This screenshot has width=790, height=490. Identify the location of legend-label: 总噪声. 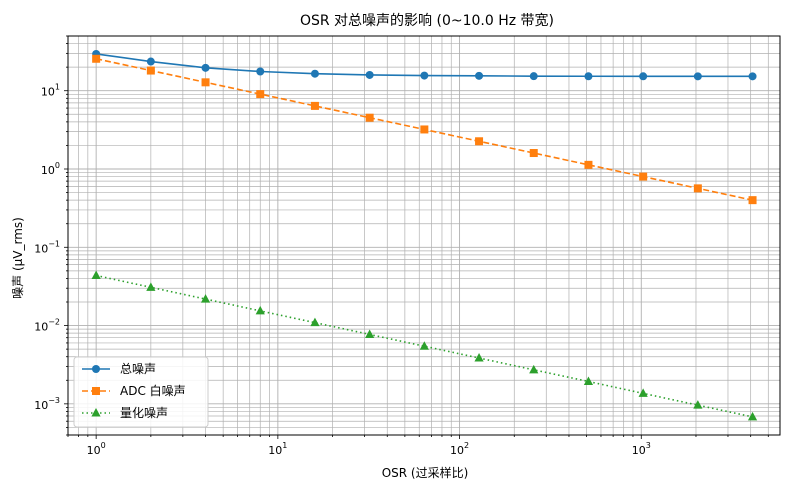
(138, 369).